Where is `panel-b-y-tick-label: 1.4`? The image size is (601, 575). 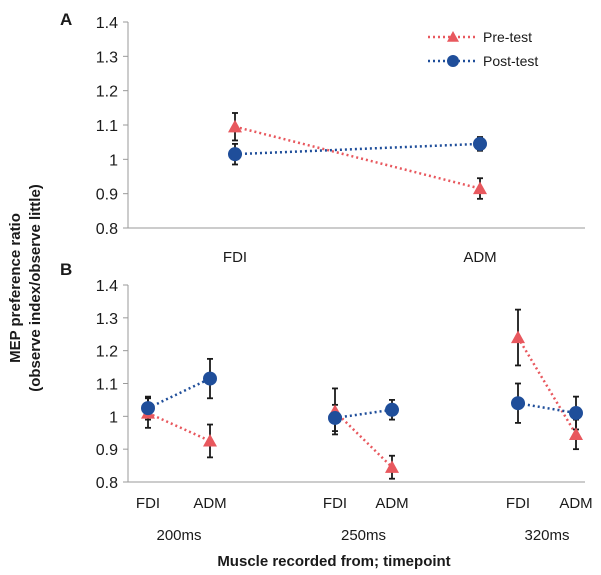
panel-b-y-tick-label: 1.4 is located at coordinates (107, 286).